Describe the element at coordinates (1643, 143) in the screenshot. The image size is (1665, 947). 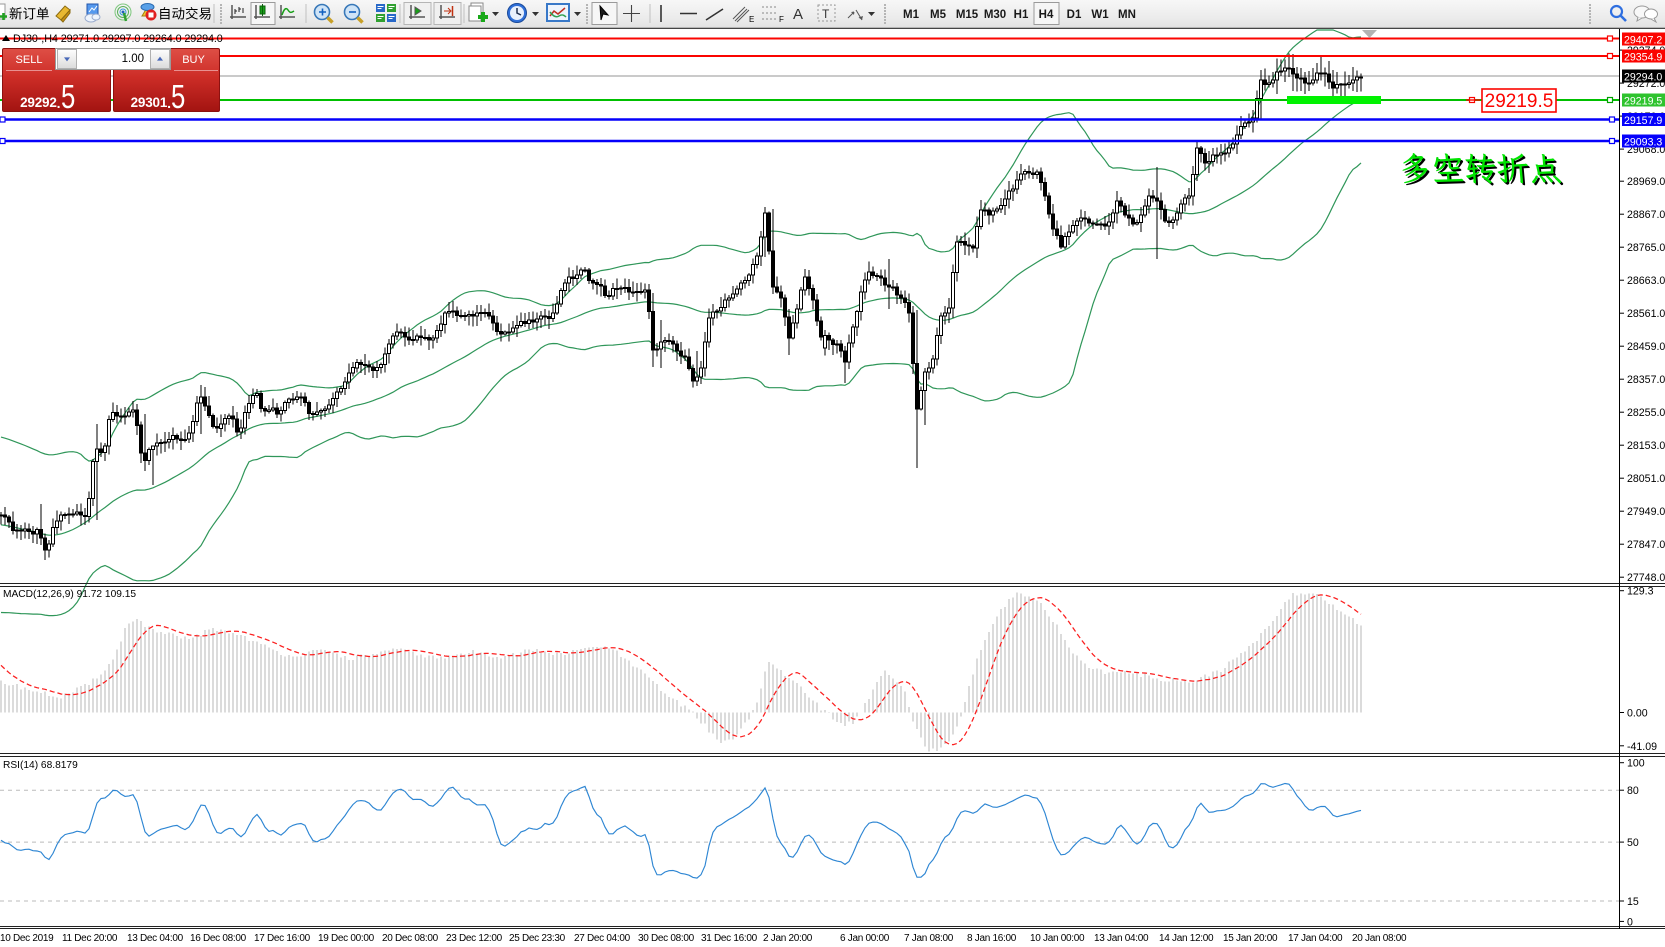
I see `svg-text: 29093.3` at that location.